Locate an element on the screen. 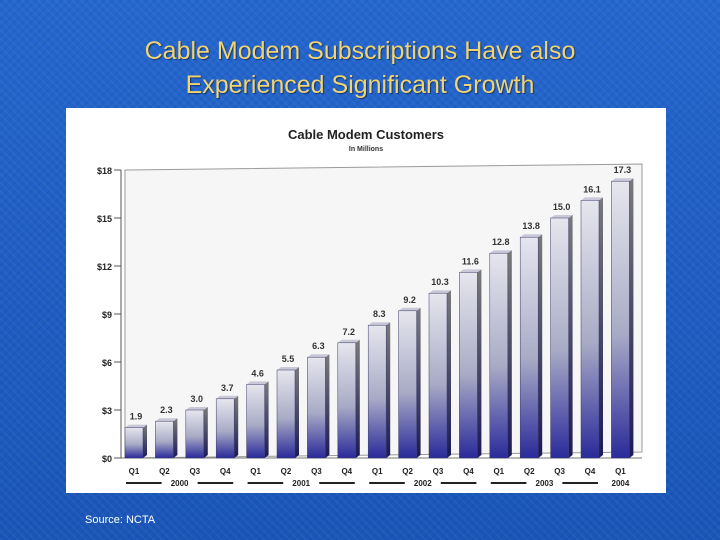  y-tick-label: $0 is located at coordinates (107, 459).